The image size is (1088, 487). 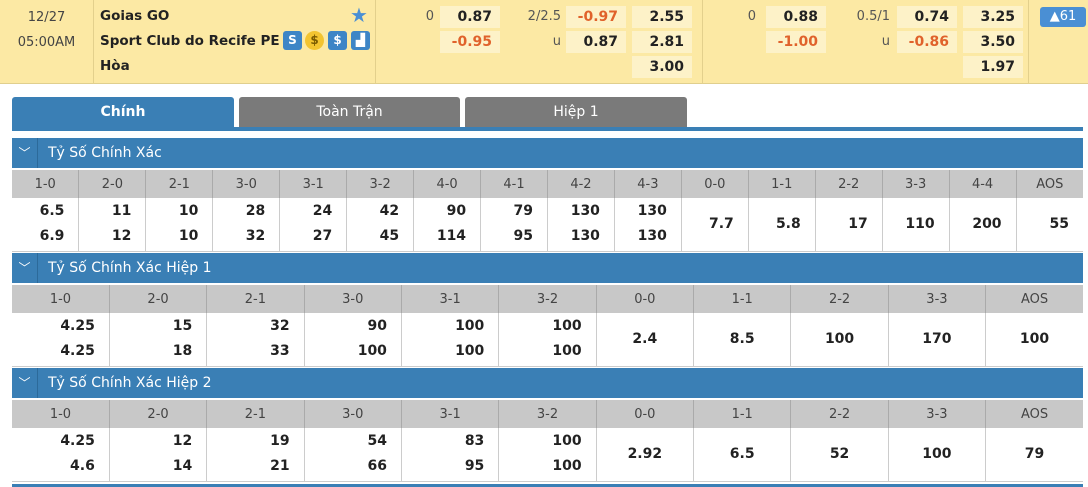 I want to click on draw-odds-cell: 17, so click(x=848, y=225).